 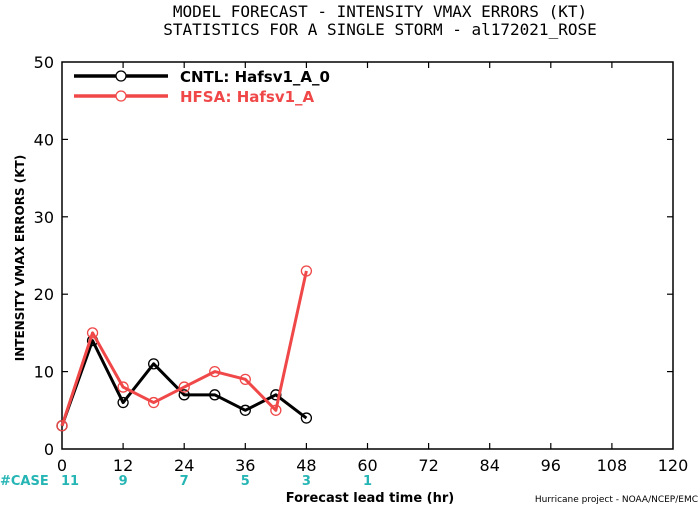 I want to click on series-line-hfsa, so click(x=184, y=348).